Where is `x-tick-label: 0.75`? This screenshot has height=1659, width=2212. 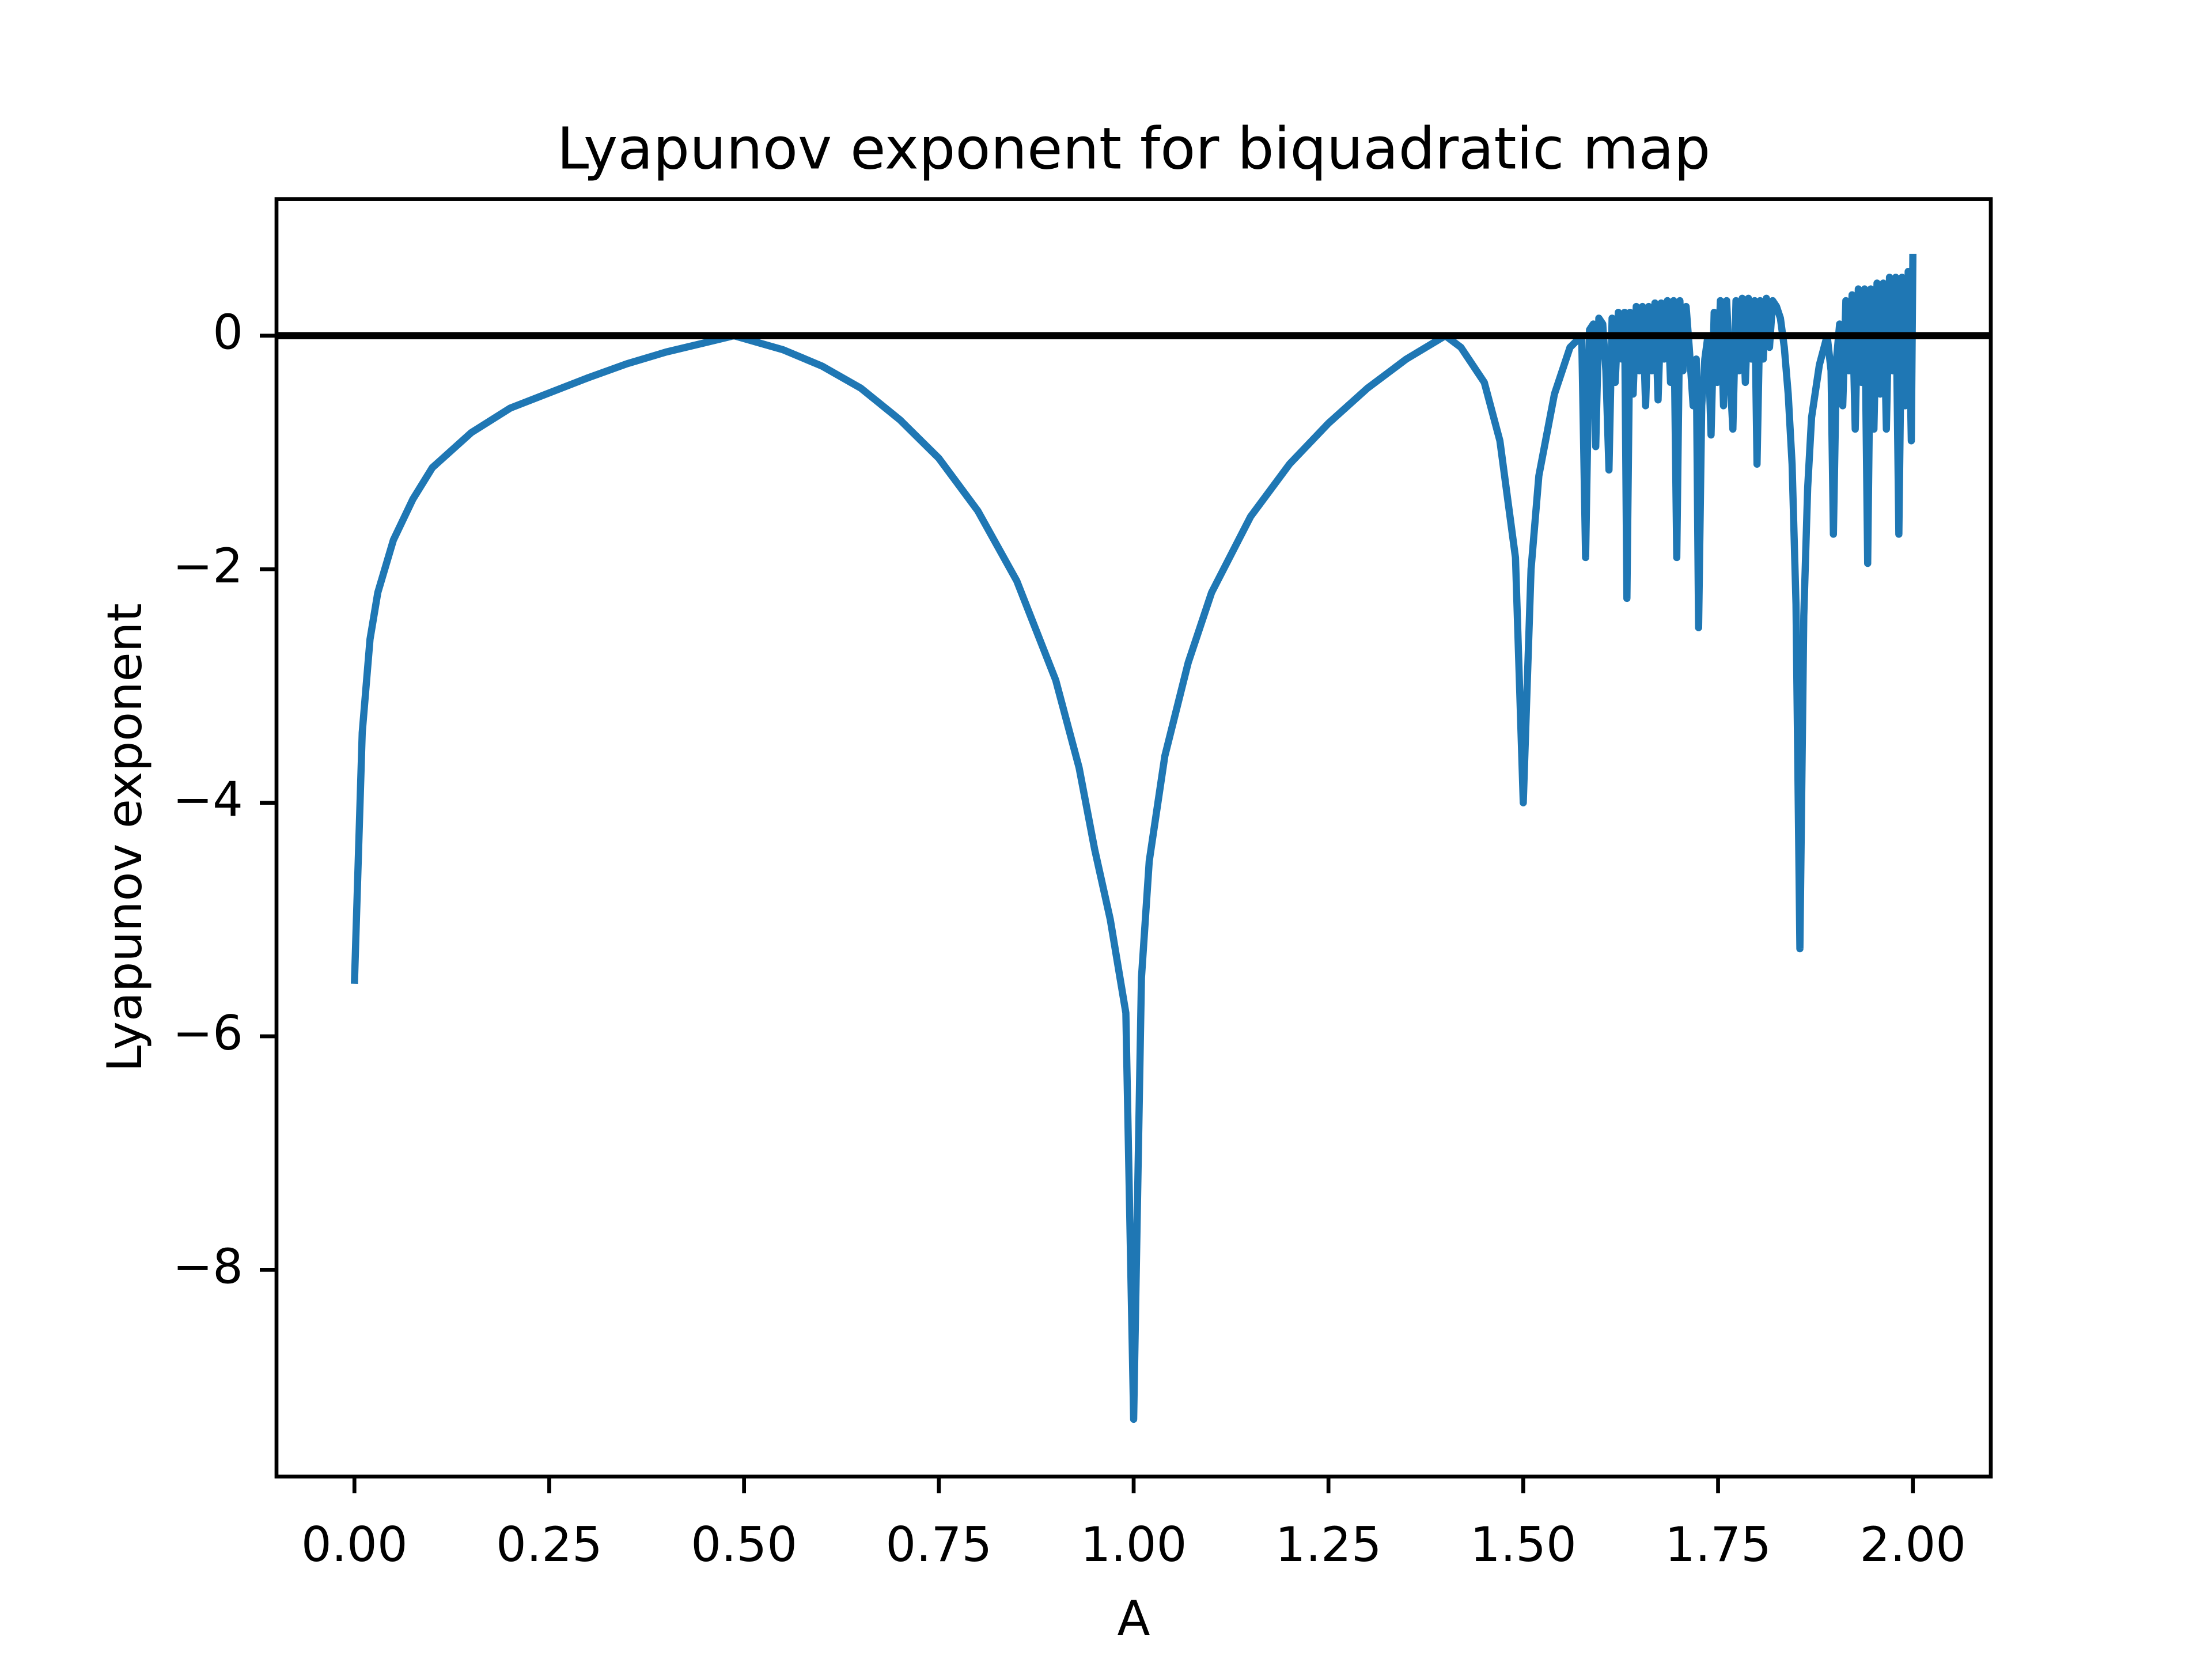 x-tick-label: 0.75 is located at coordinates (938, 1545).